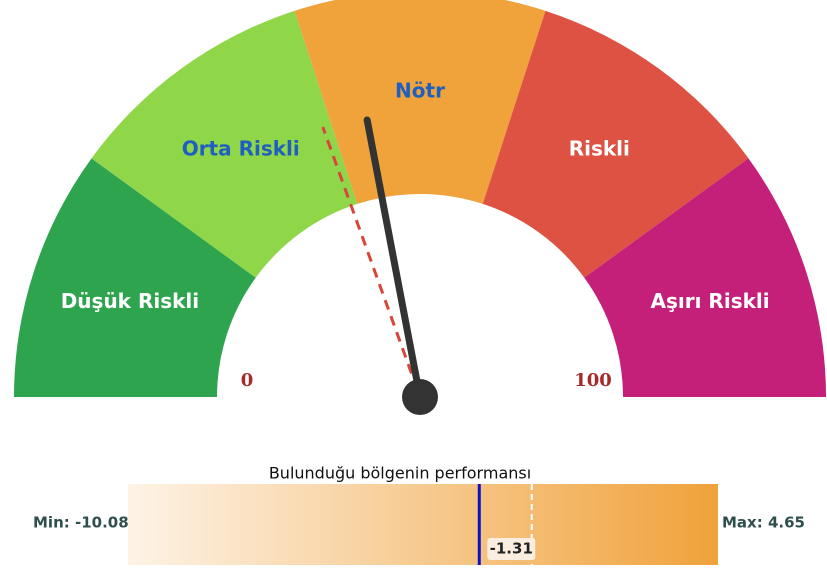 The width and height of the screenshot is (827, 573). What do you see at coordinates (247, 380) in the screenshot?
I see `gauge-min-label: 0` at bounding box center [247, 380].